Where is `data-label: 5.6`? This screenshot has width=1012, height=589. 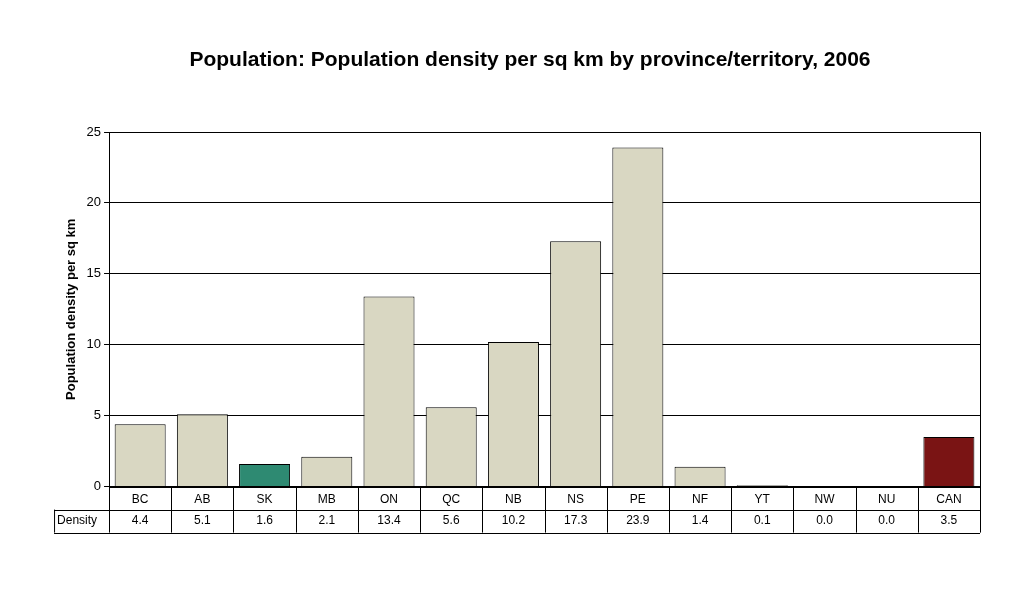
data-label: 5.6 is located at coordinates (451, 520).